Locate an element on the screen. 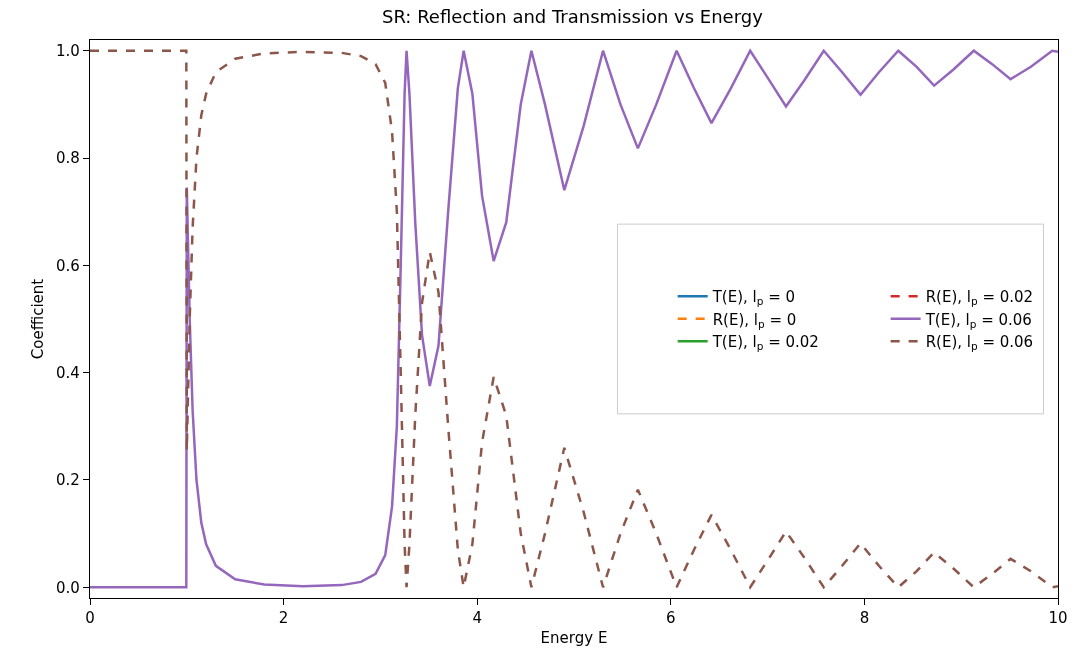 This screenshot has height=669, width=1080. x-tick-label: 6 is located at coordinates (671, 618).